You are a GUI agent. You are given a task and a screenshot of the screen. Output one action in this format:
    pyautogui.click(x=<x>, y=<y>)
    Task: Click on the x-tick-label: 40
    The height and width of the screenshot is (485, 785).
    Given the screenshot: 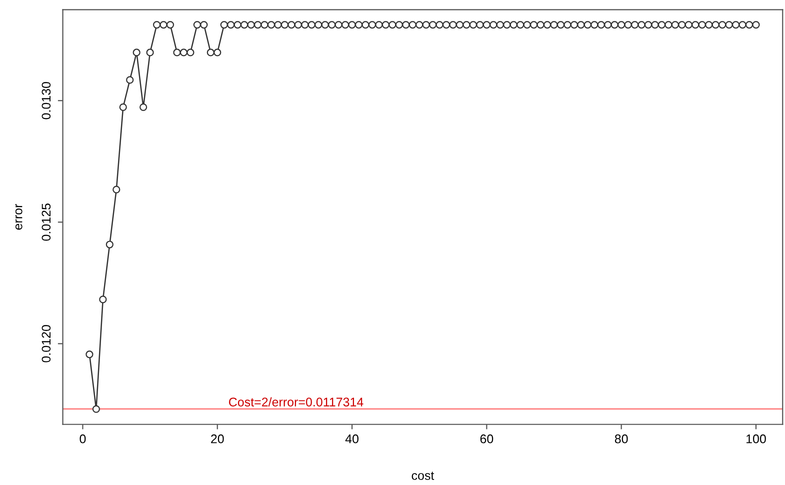 What is the action you would take?
    pyautogui.click(x=351, y=439)
    